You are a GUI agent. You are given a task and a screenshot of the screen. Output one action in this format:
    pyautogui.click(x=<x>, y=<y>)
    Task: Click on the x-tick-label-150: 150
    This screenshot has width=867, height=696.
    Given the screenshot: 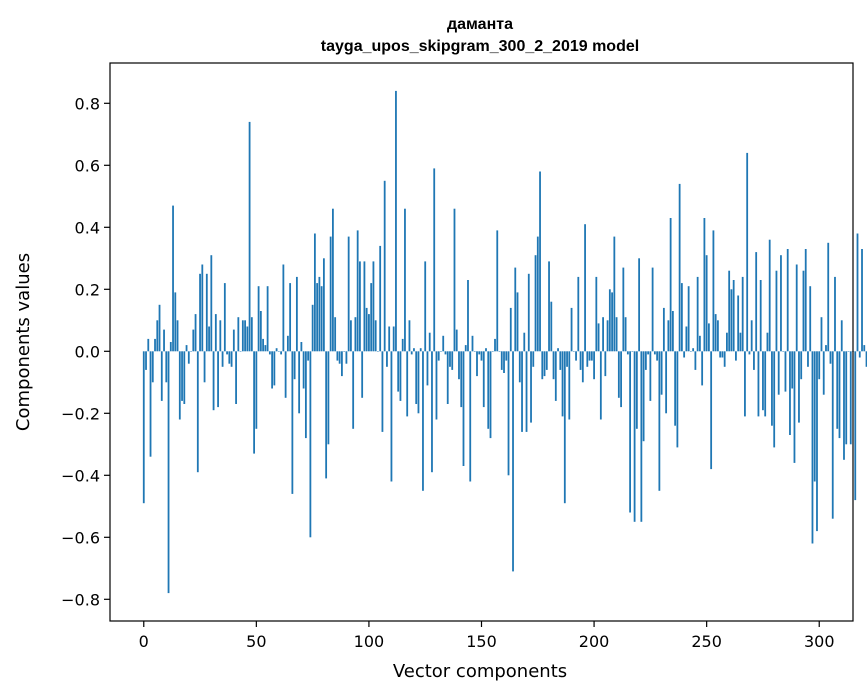 What is the action you would take?
    pyautogui.click(x=481, y=641)
    